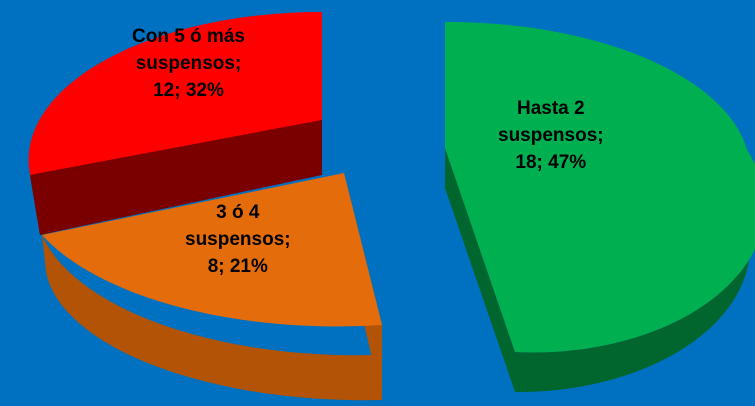 The image size is (755, 406). I want to click on slice-label-con-5-o-mas-unit: suspensos;, so click(188, 64).